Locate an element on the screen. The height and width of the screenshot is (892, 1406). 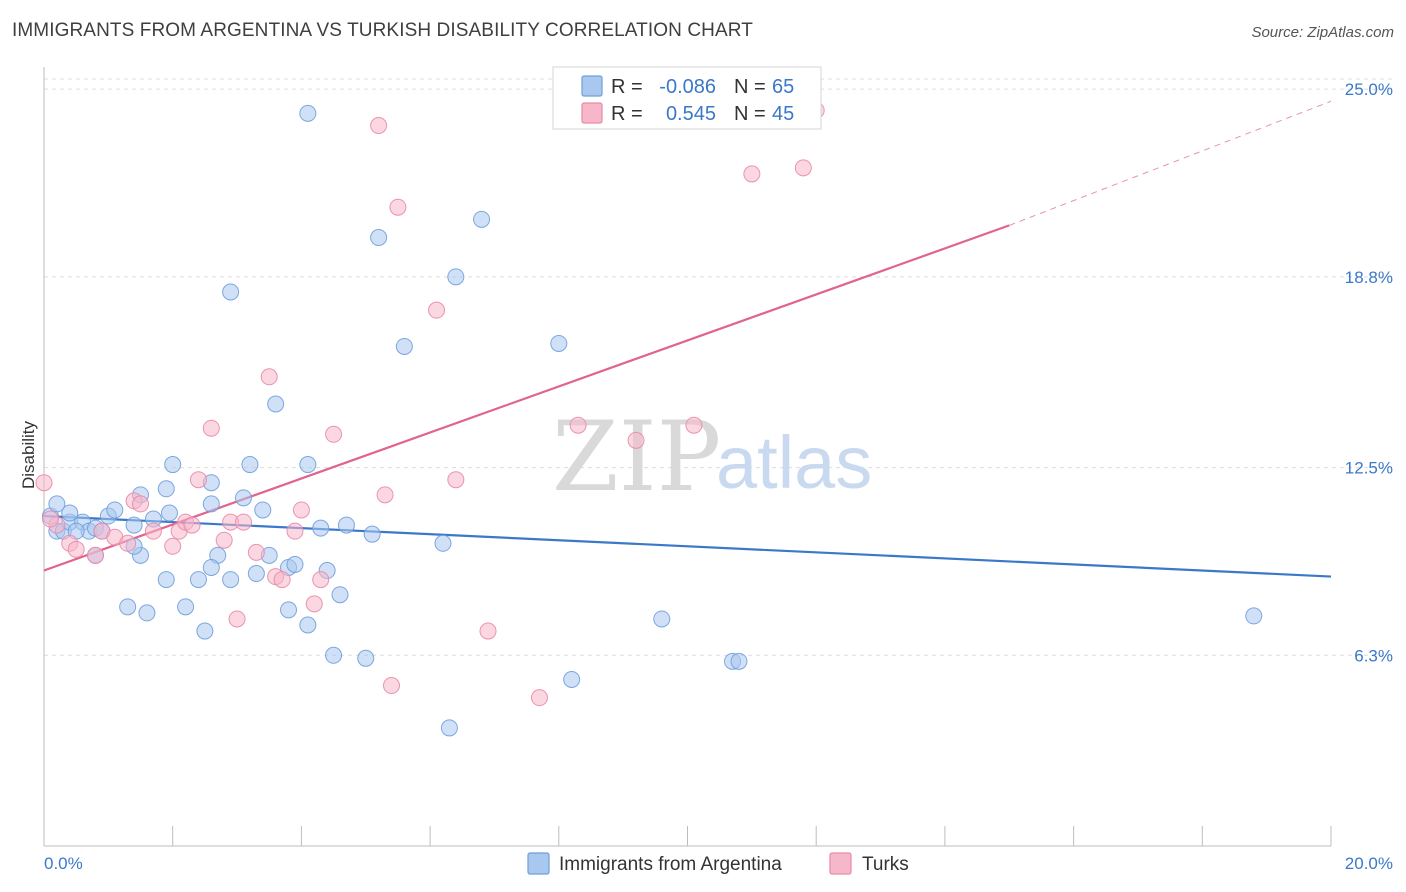
legend-r-value-turks: 0.545 is located at coordinates (691, 114).